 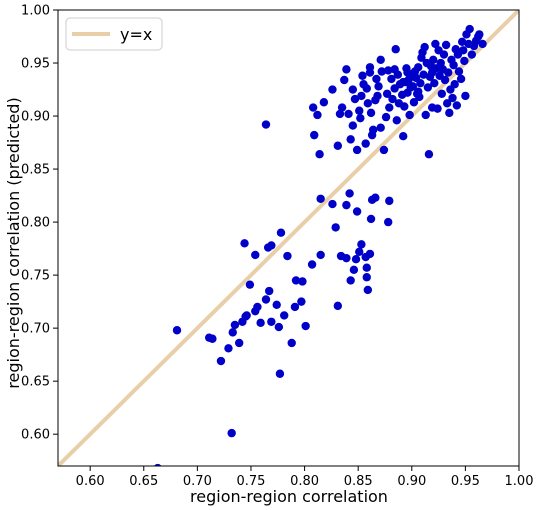 What do you see at coordinates (35, 329) in the screenshot?
I see `y-tick-label: 0.70` at bounding box center [35, 329].